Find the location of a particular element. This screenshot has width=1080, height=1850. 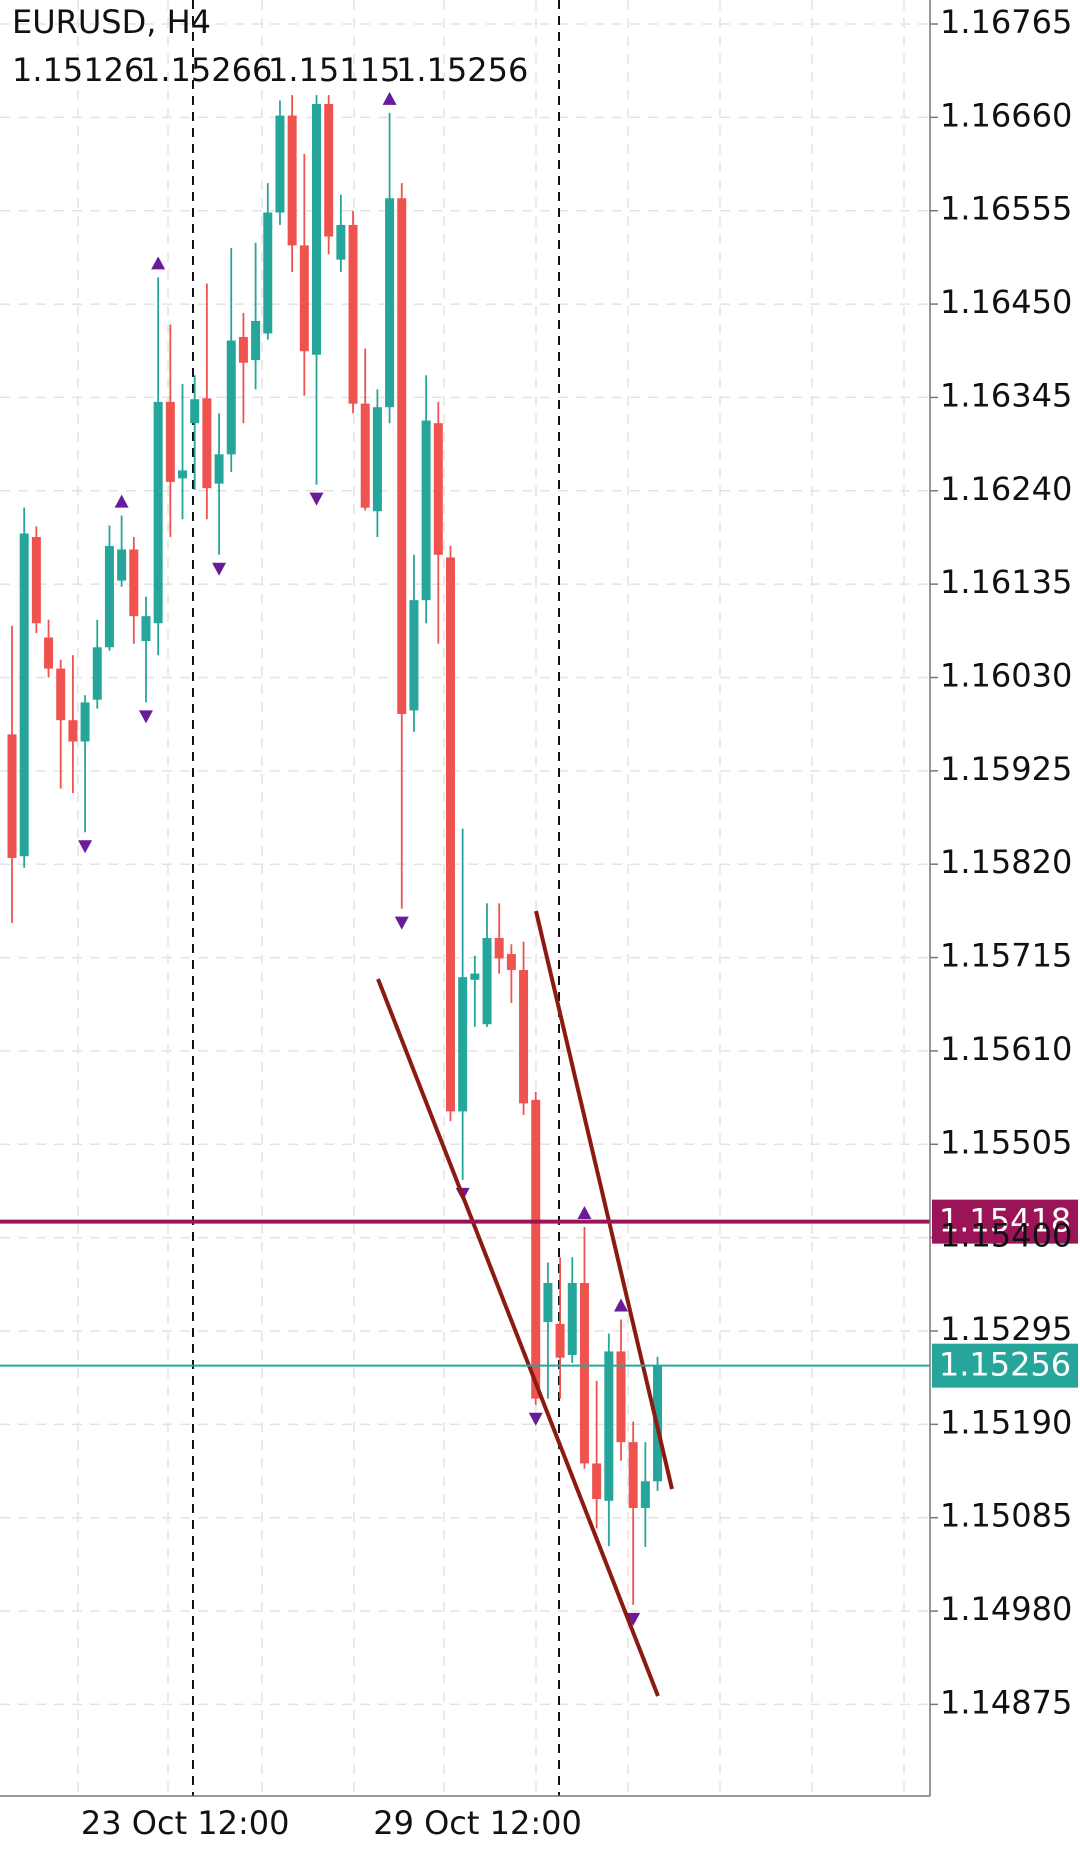

ohlc-header: 1.15126 1.15266 1.15115 1.15256 is located at coordinates (270, 70).